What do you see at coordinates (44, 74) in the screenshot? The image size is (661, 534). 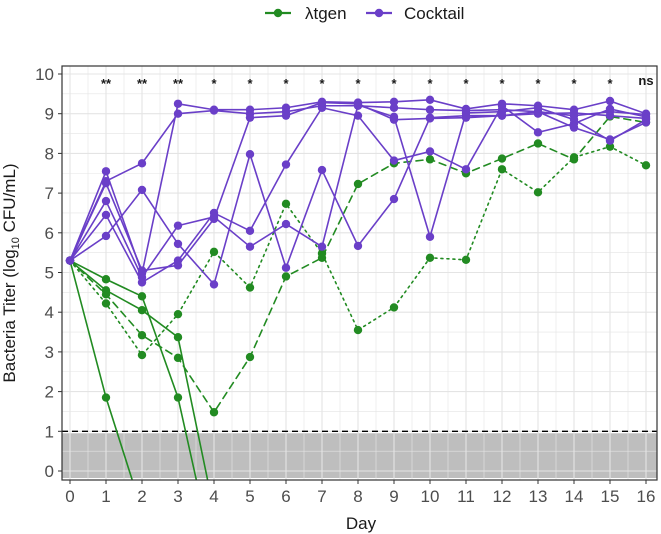 I see `y-tick-label: 10` at bounding box center [44, 74].